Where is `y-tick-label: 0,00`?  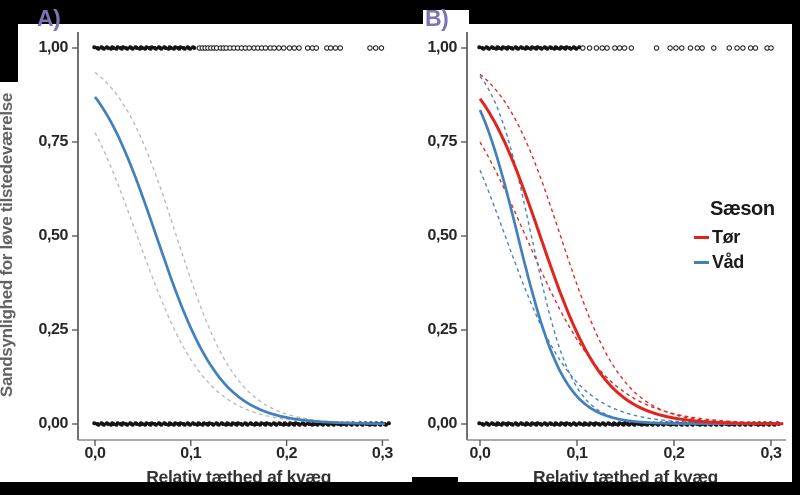
y-tick-label: 0,00 is located at coordinates (53, 423).